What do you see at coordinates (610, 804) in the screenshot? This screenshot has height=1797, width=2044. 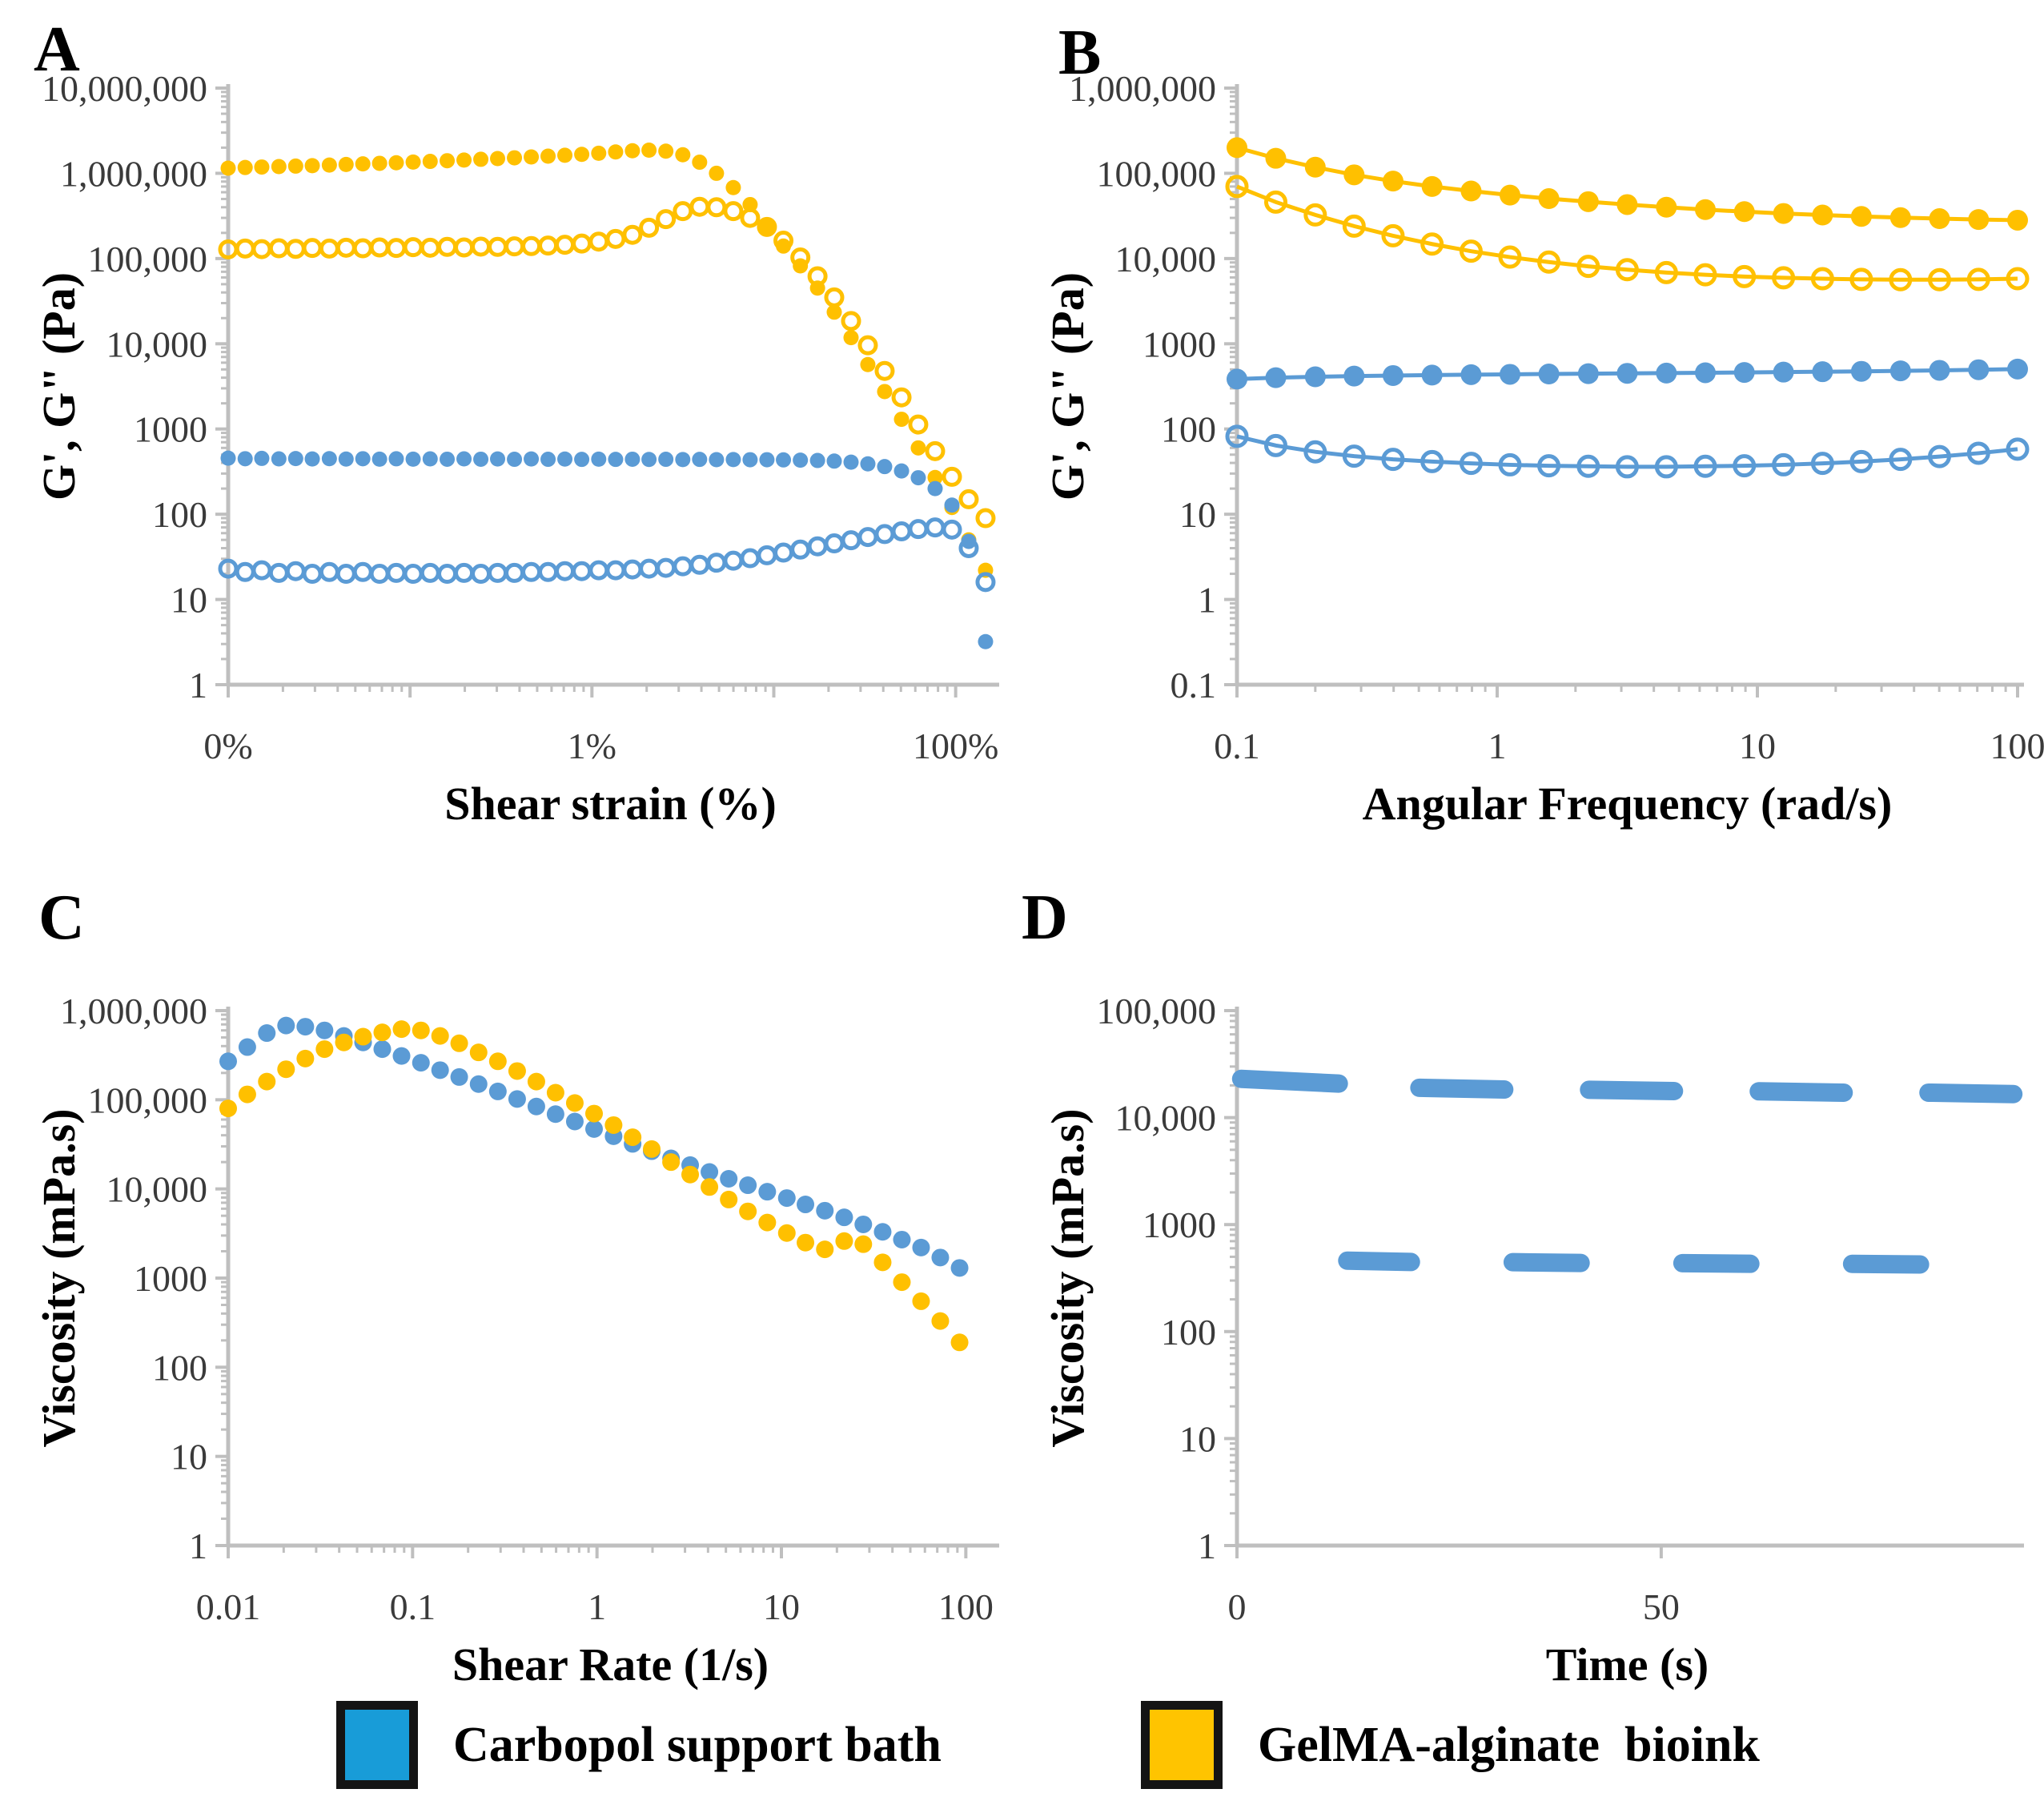 I see `svg-text: Shear strain (%)` at bounding box center [610, 804].